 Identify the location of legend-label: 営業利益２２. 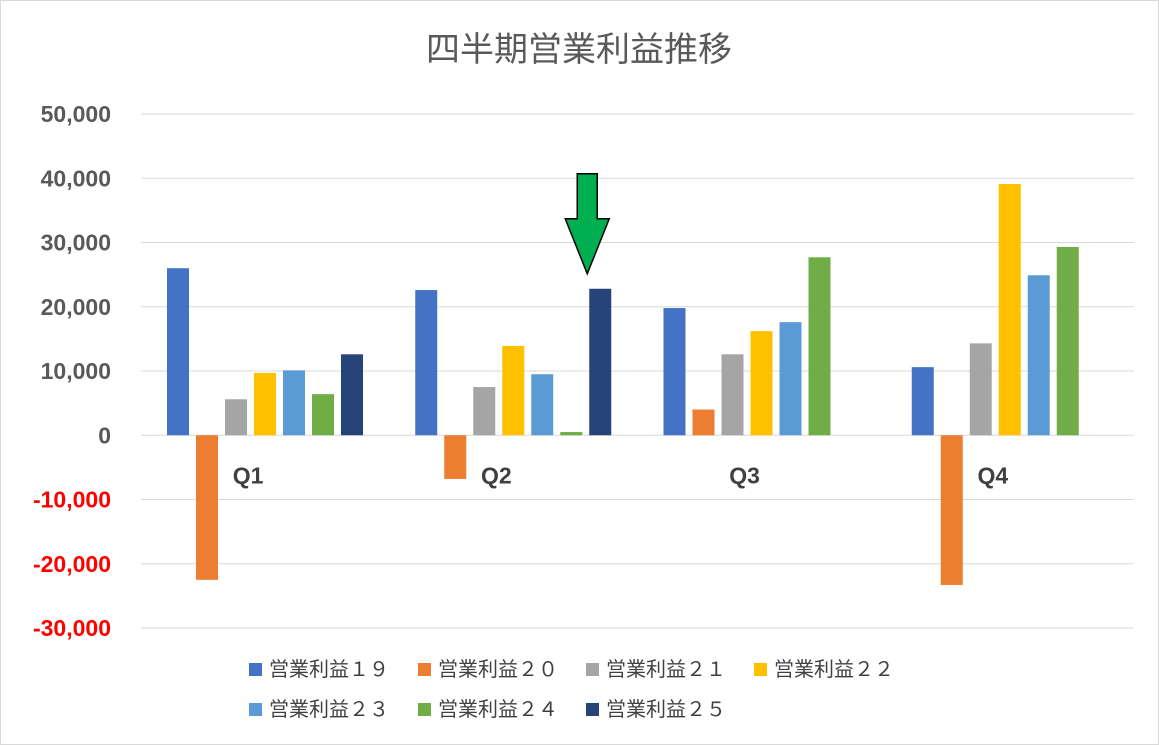
(834, 669).